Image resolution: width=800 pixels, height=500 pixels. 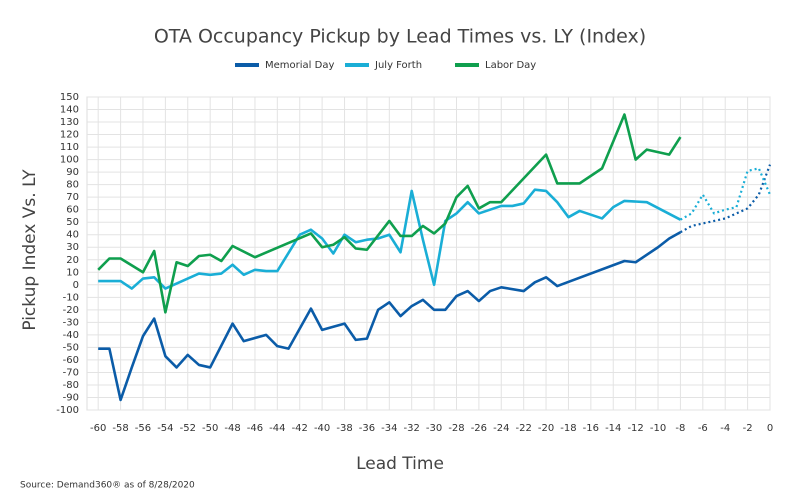 I want to click on legend-label: Memorial Day, so click(x=299, y=65).